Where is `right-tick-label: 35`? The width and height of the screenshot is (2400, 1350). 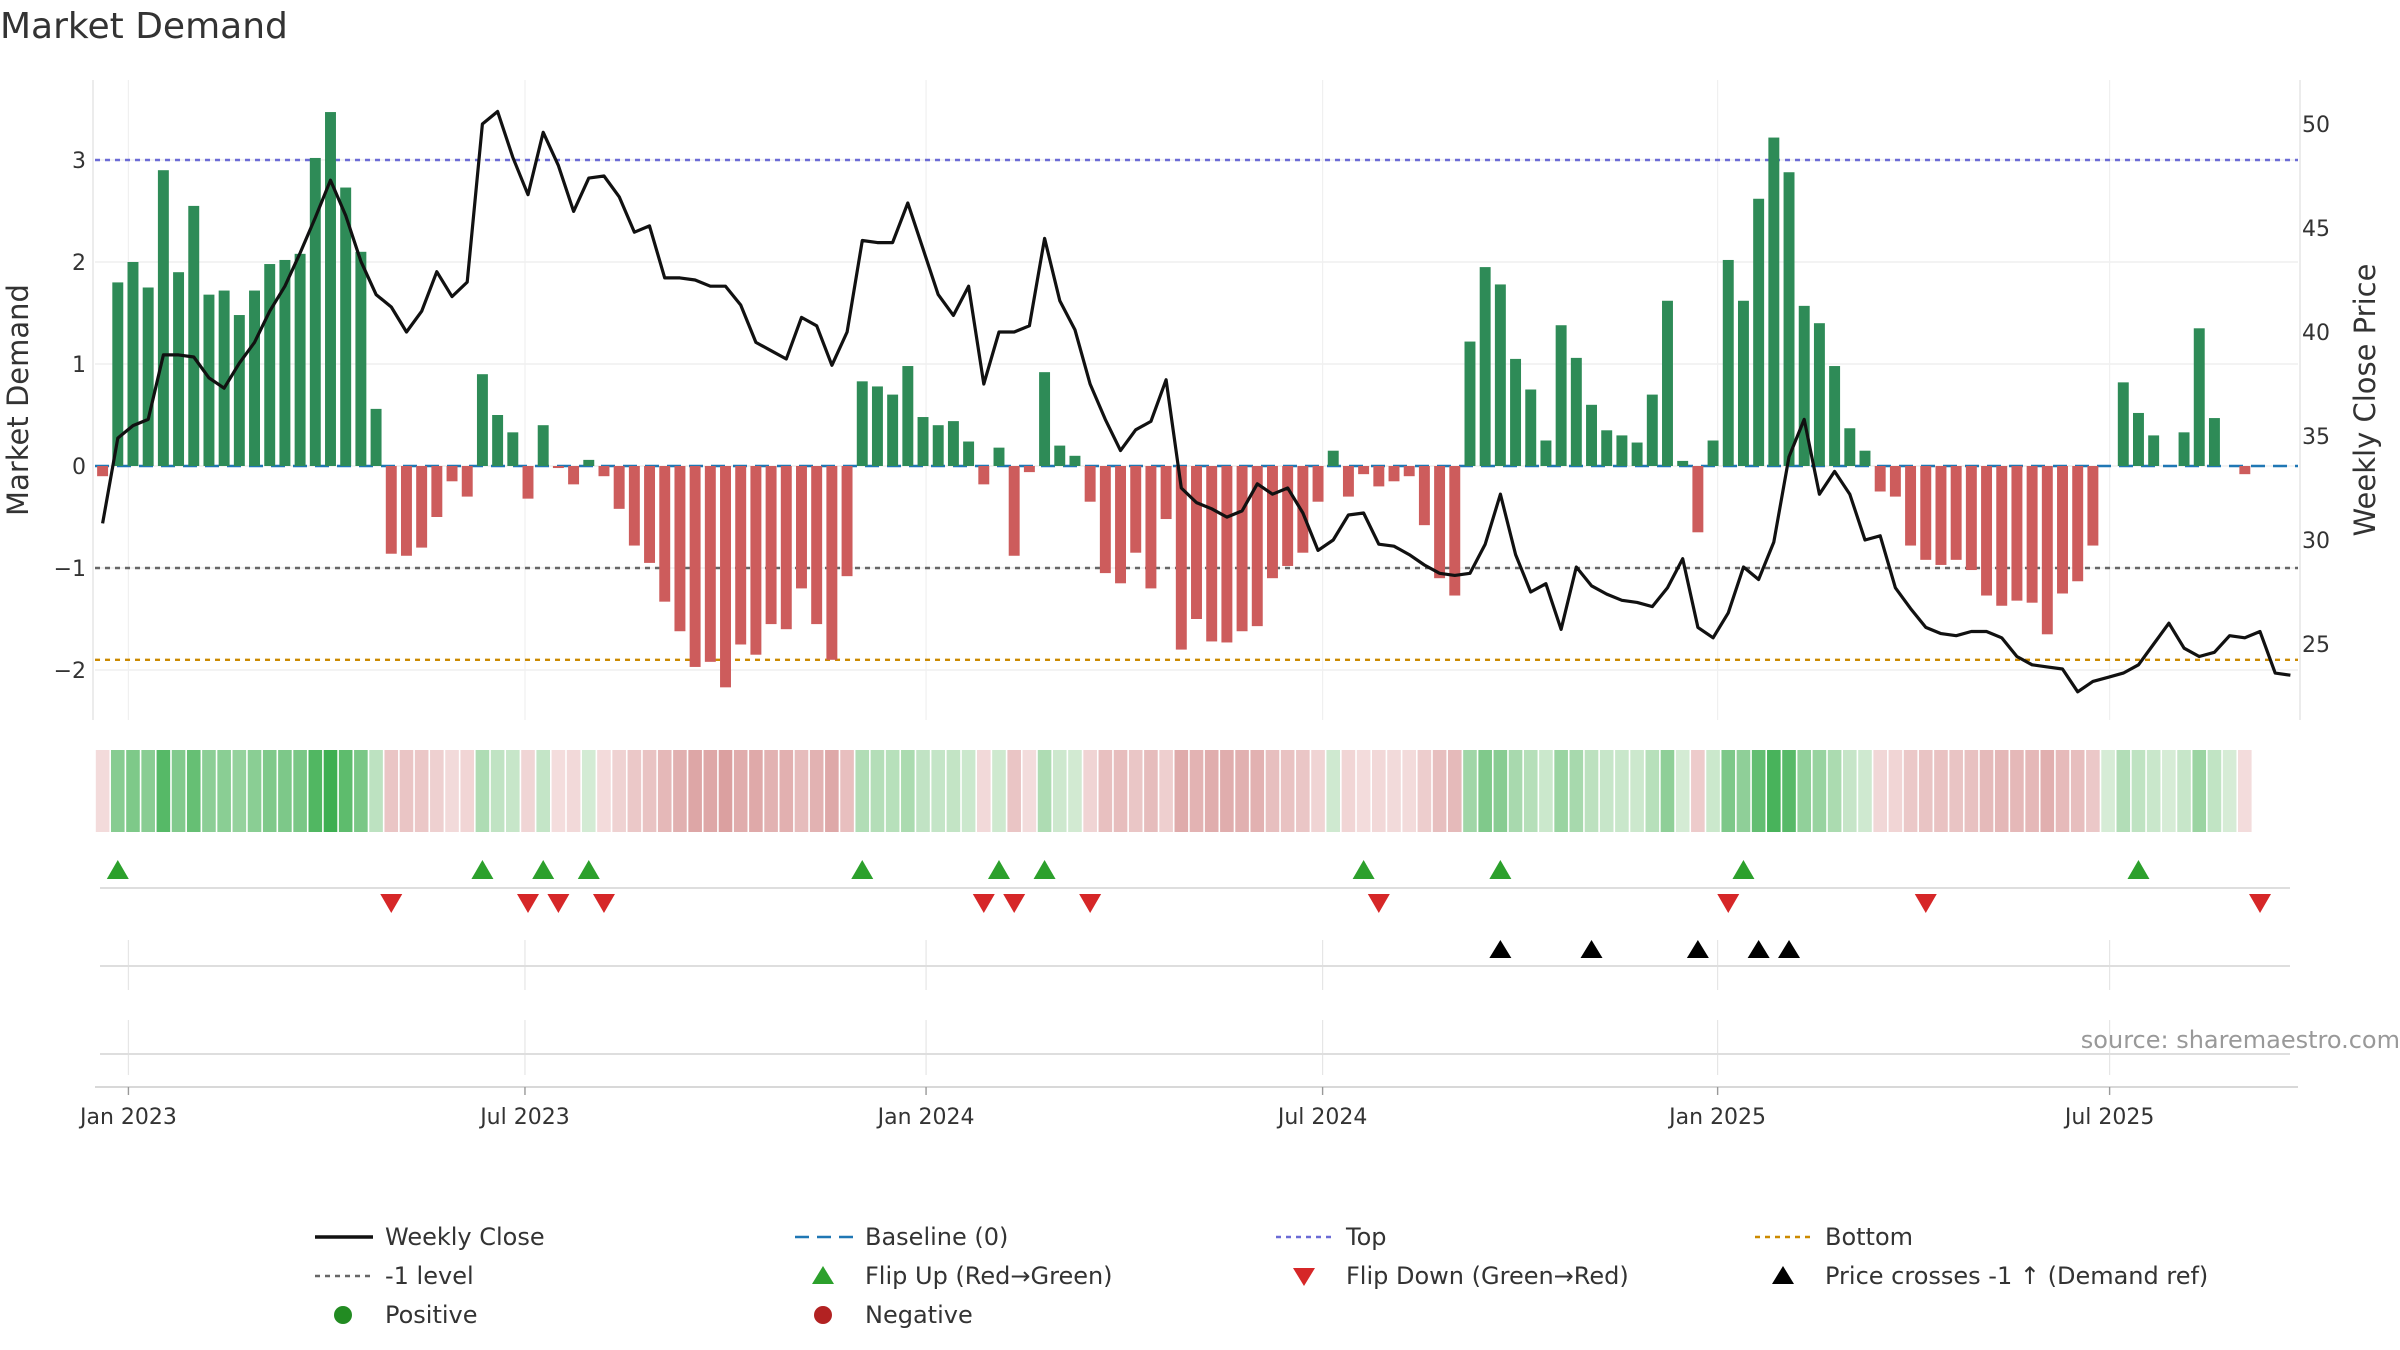 right-tick-label: 35 is located at coordinates (2316, 437).